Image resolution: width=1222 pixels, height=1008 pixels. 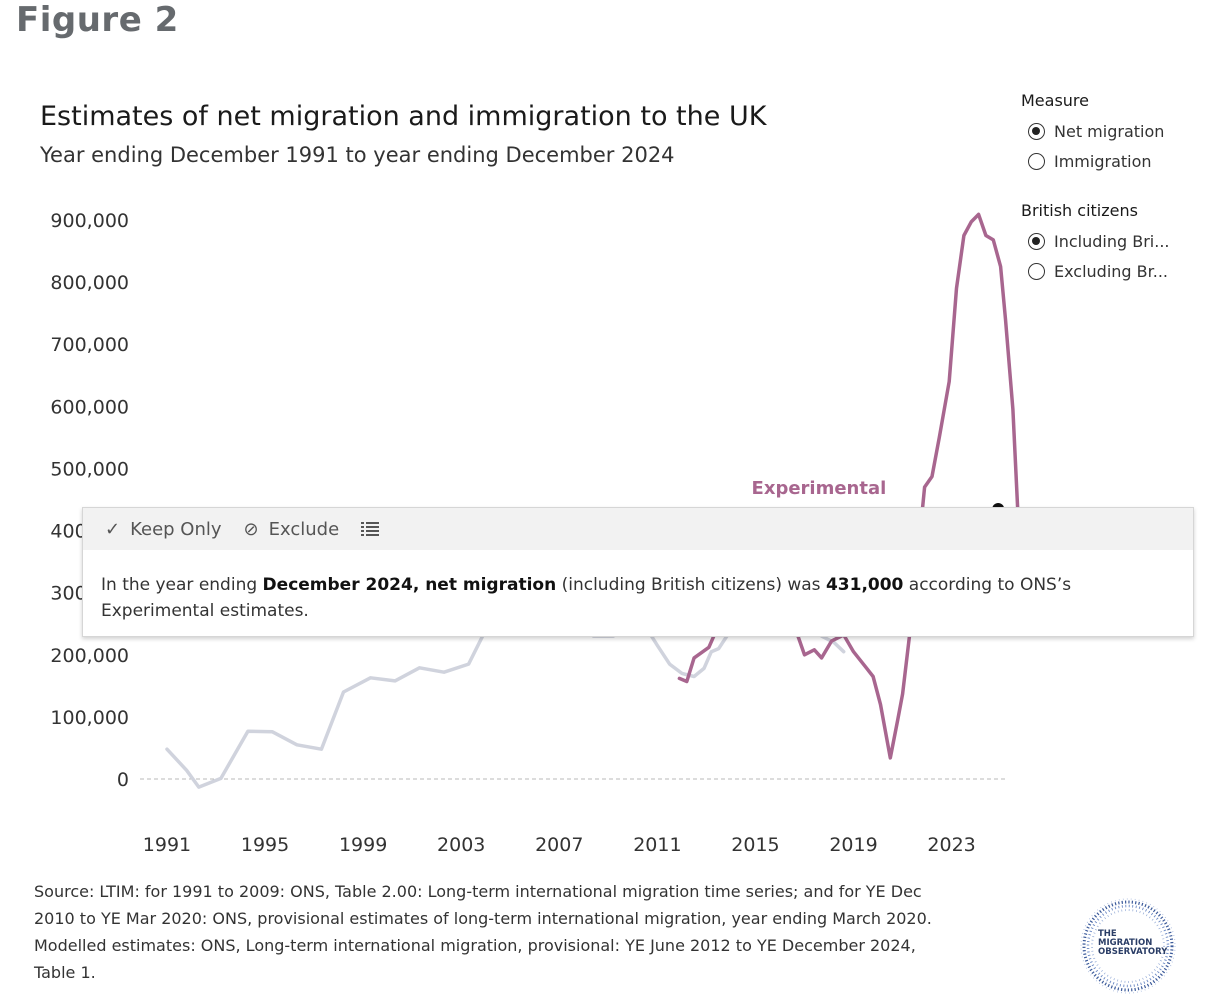 I want to click on x-tick-label: 1991, so click(x=167, y=845).